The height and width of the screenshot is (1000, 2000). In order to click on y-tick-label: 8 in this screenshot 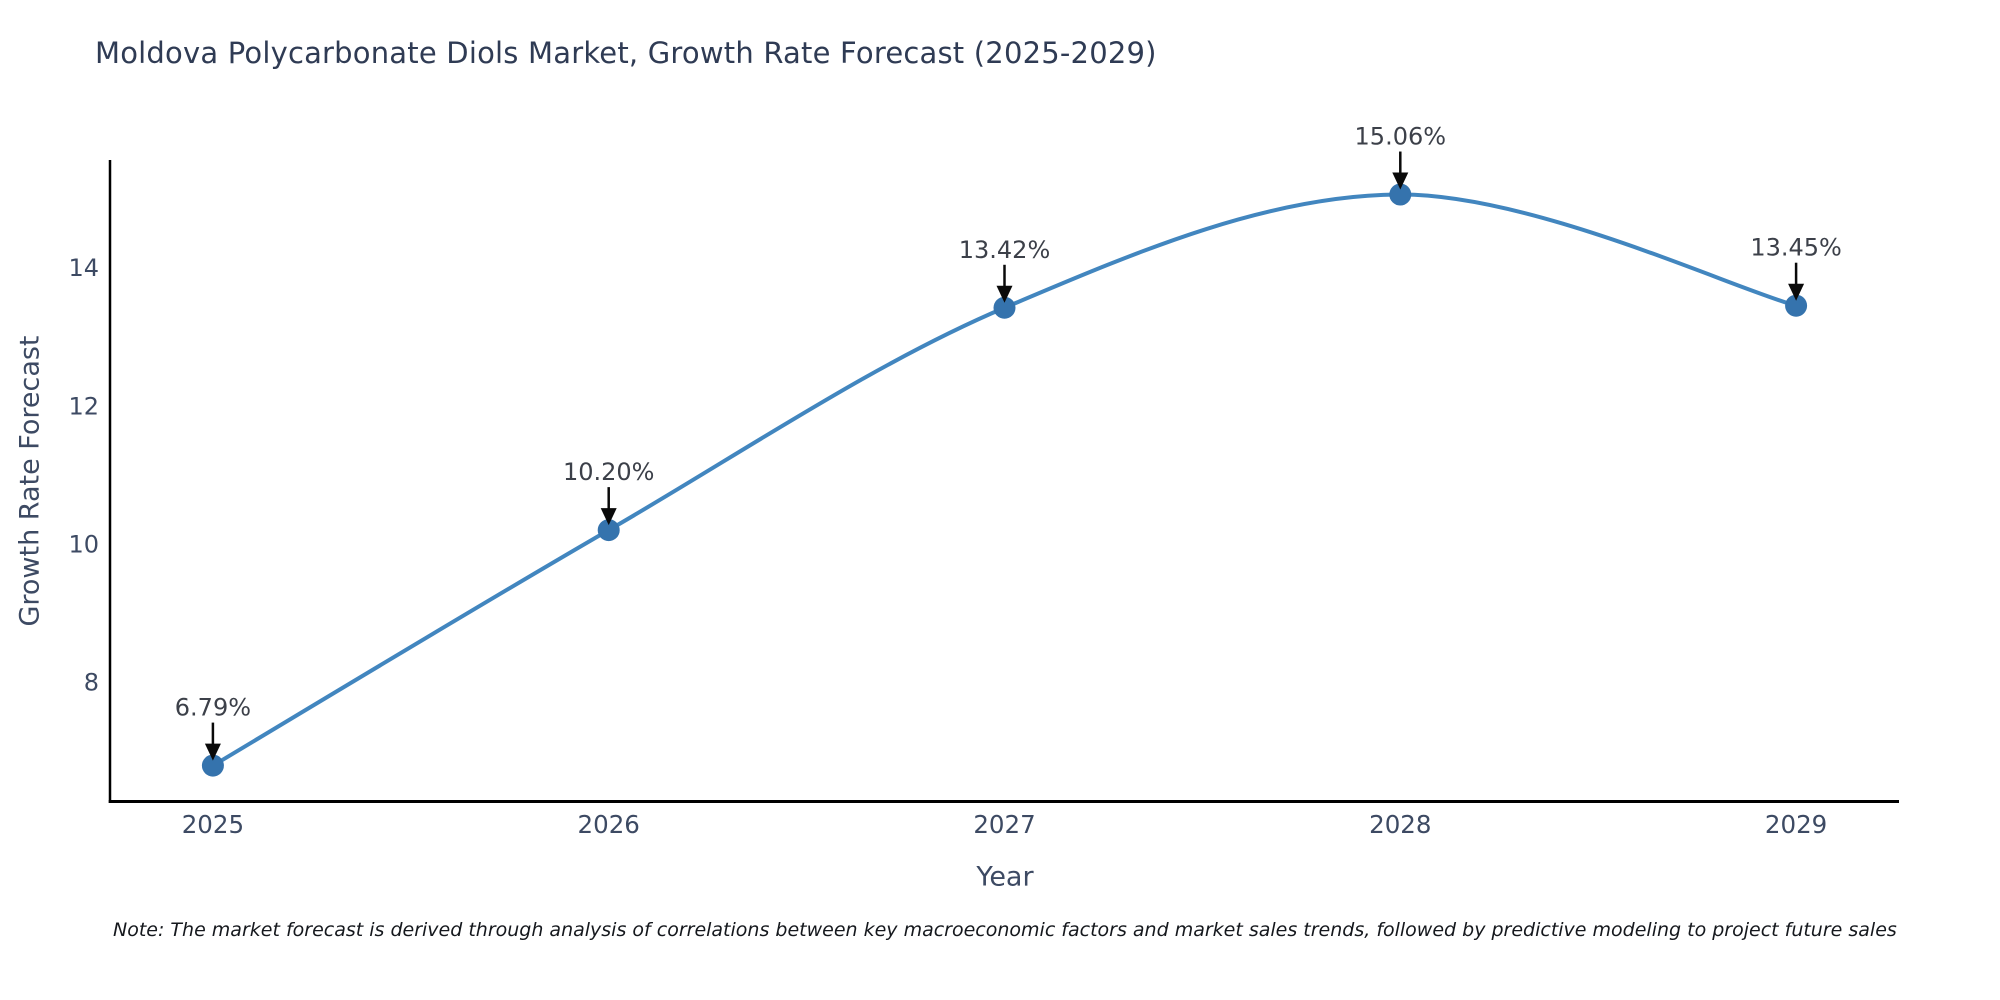, I will do `click(91, 683)`.